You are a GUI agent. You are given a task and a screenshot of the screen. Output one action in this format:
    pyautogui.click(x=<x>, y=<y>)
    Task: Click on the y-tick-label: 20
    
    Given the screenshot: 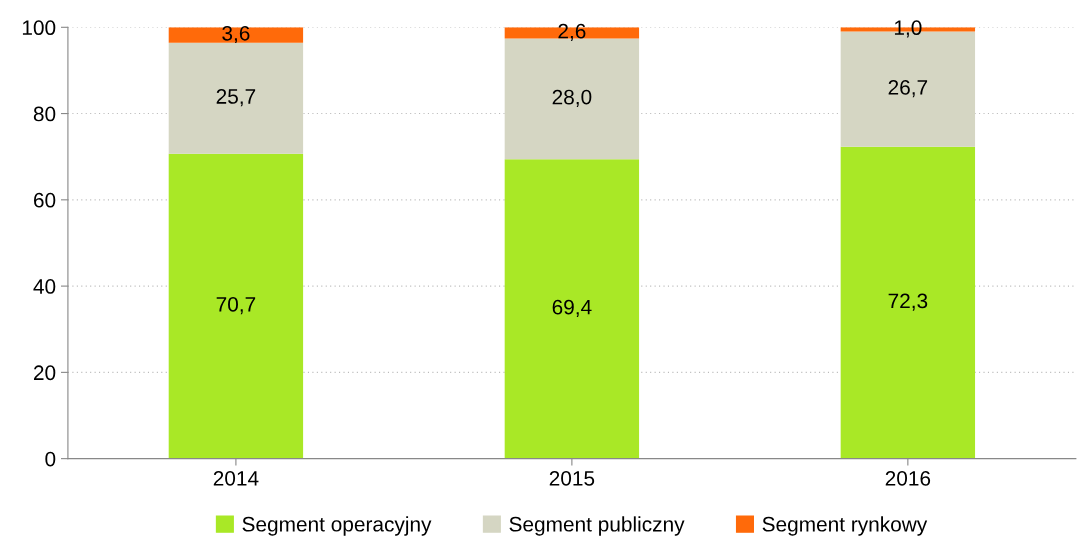 What is the action you would take?
    pyautogui.click(x=44, y=373)
    